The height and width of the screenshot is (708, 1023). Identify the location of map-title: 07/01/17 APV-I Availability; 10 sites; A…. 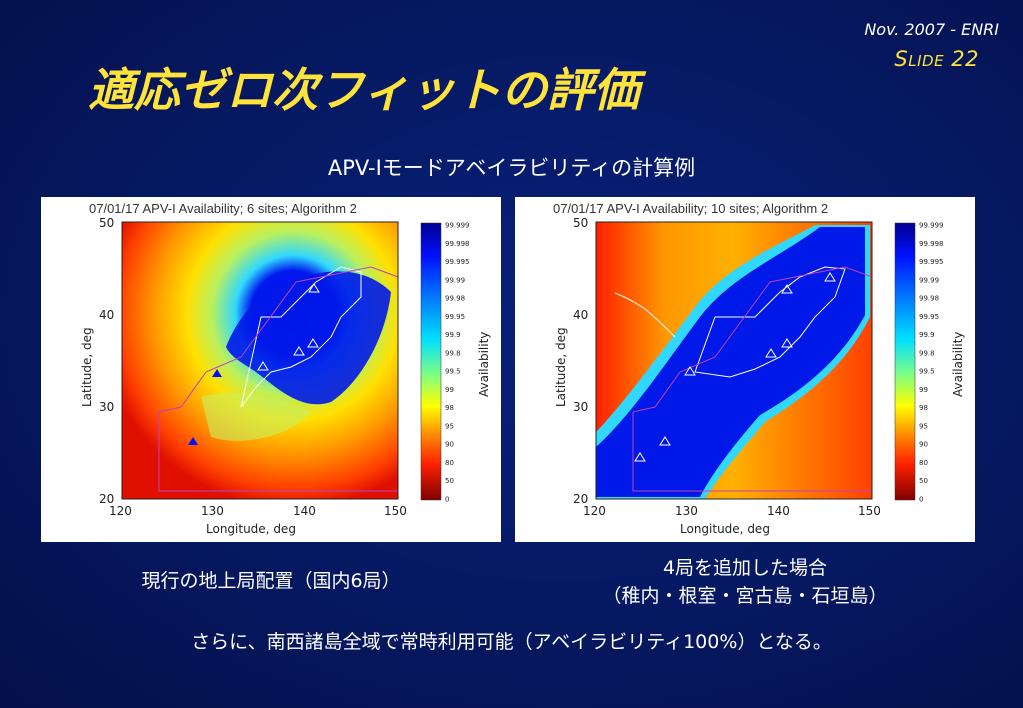
(690, 208).